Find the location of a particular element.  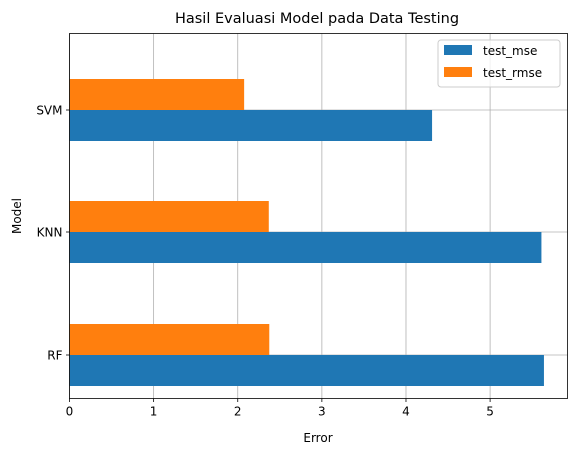

x-tick-label: 3 is located at coordinates (322, 412).